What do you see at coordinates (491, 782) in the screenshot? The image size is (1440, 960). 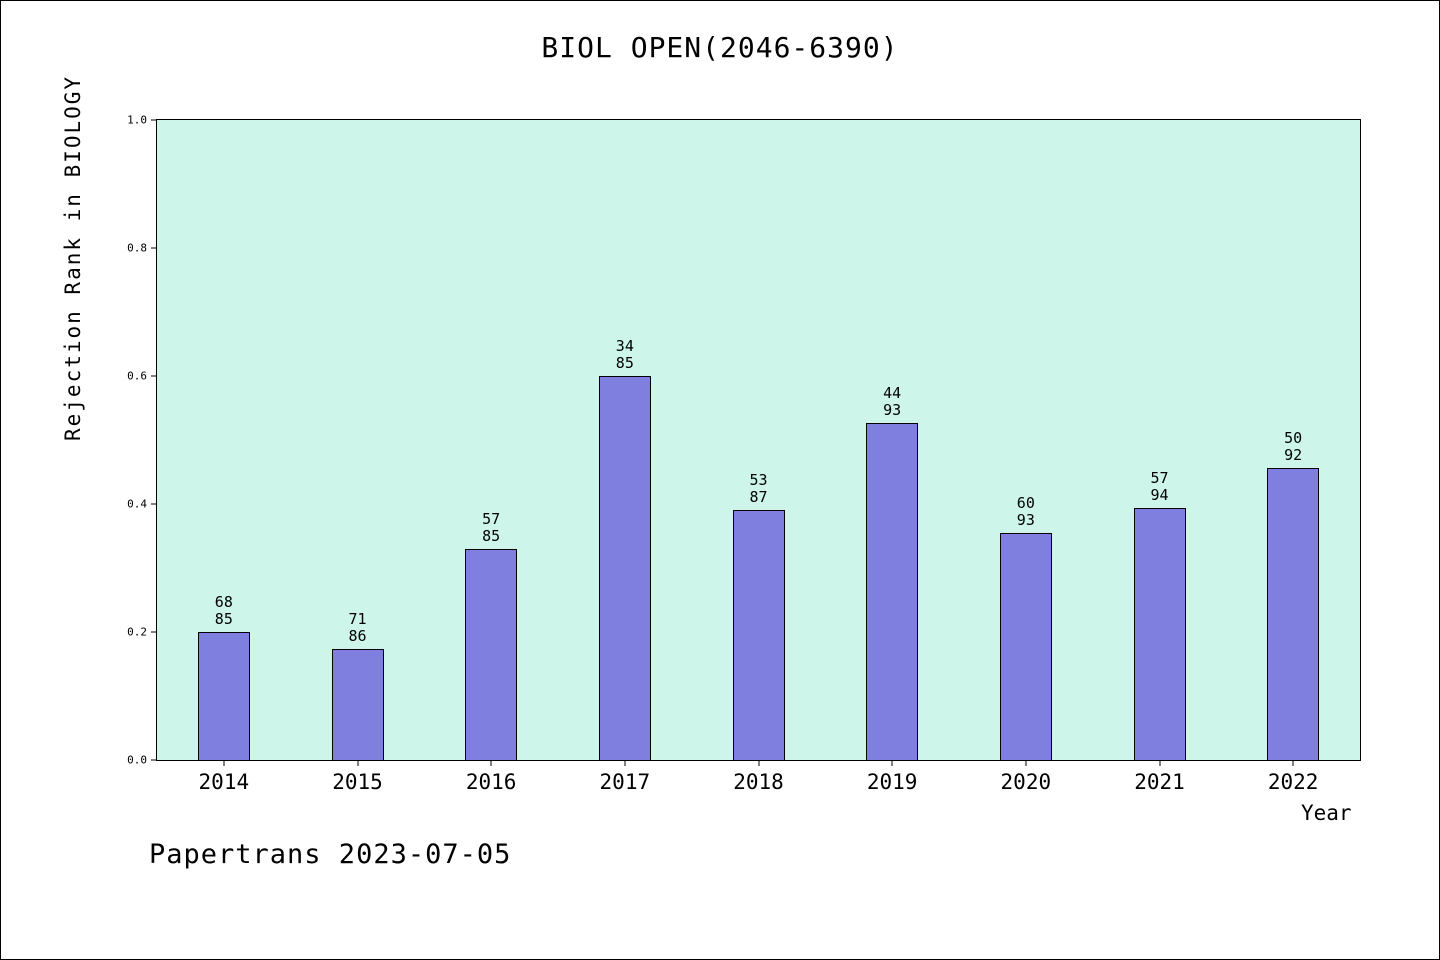 I see `x-tick-label: 2016` at bounding box center [491, 782].